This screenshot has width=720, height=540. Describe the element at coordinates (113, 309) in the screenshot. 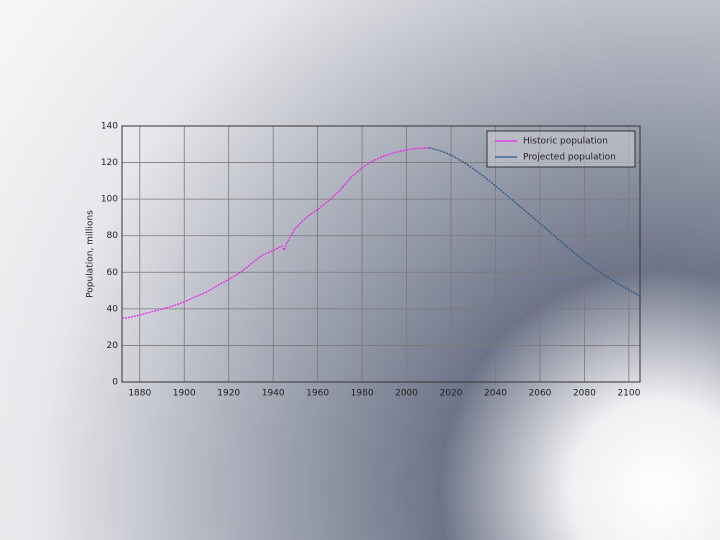

I see `y-tick-label: 40` at that location.